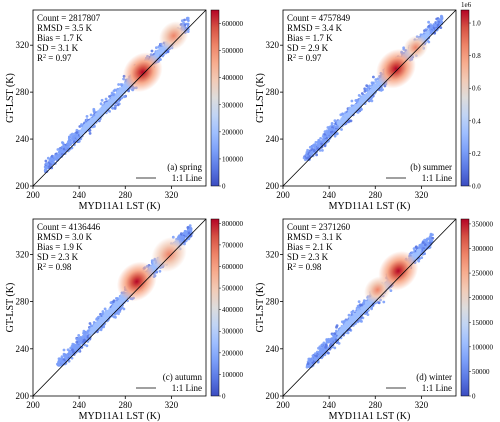 The image size is (500, 422). I want to click on stat-r2: R2 = 0.97, so click(54, 58).